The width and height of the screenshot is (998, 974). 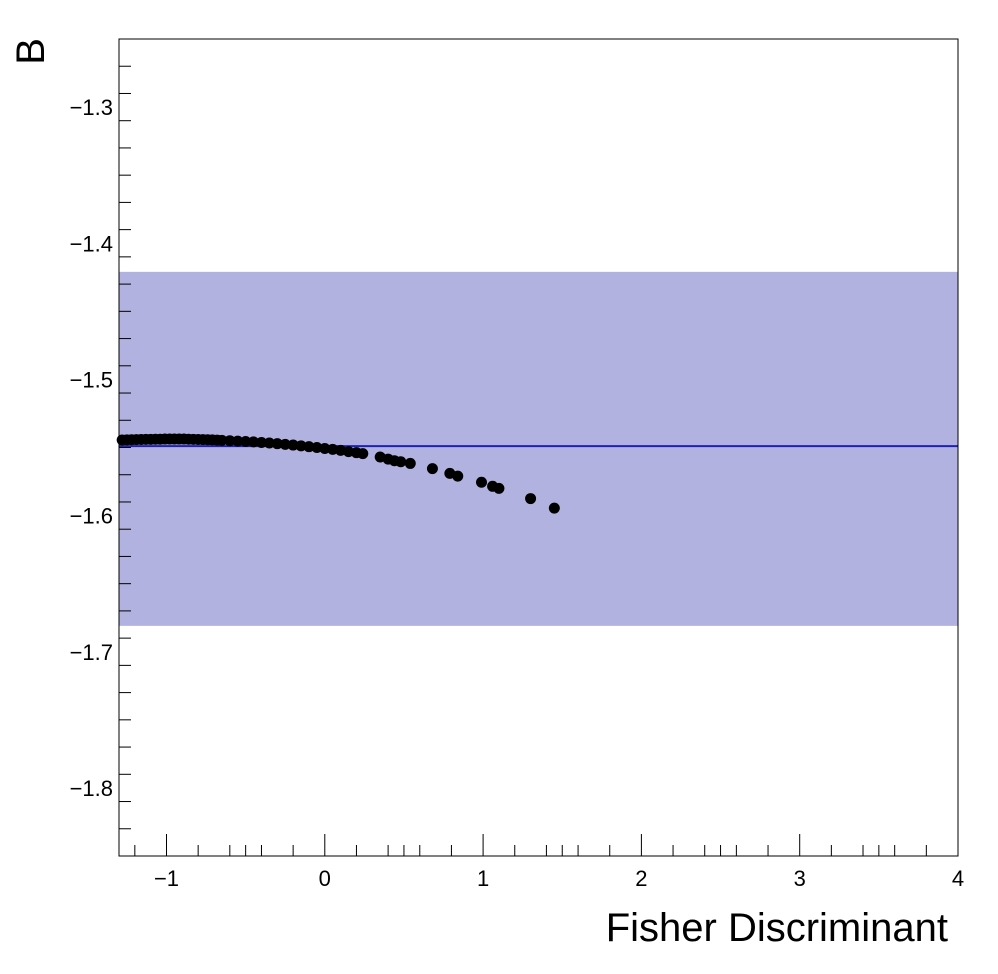 I want to click on y-tick-label: −1.3, so click(x=91, y=107).